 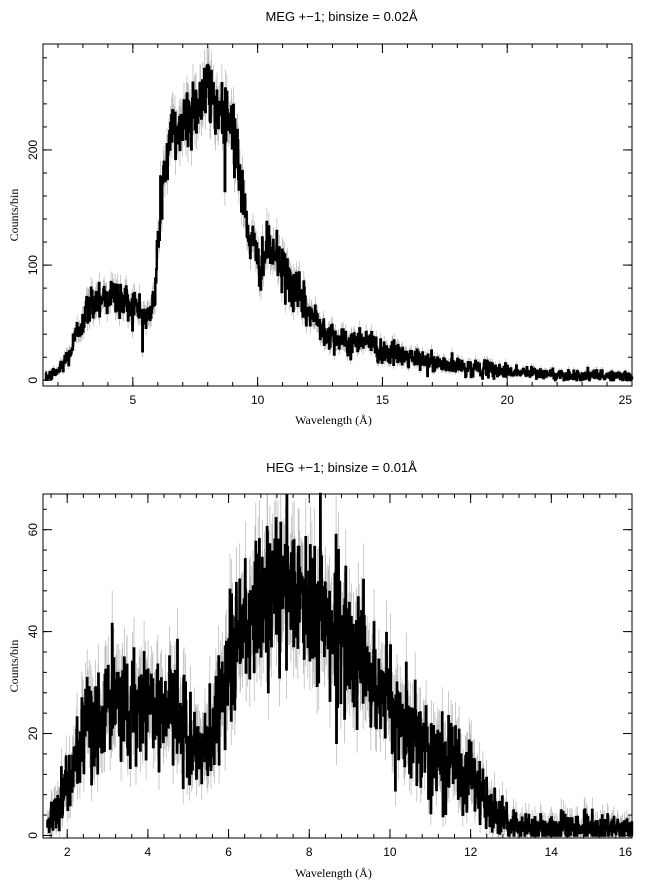 What do you see at coordinates (508, 400) in the screenshot?
I see `x-tick-label: 20` at bounding box center [508, 400].